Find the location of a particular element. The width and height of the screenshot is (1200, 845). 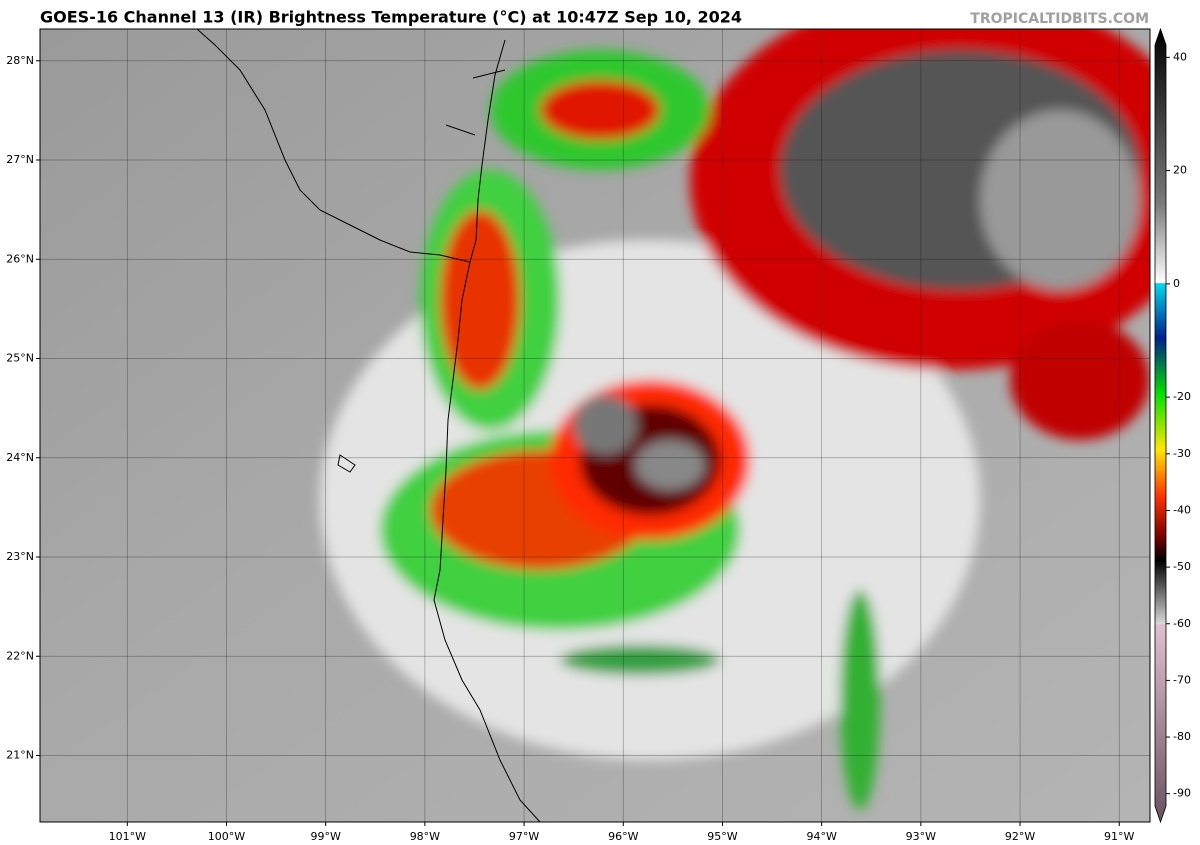

colorbar-tick-label: -30 is located at coordinates (1182, 453).